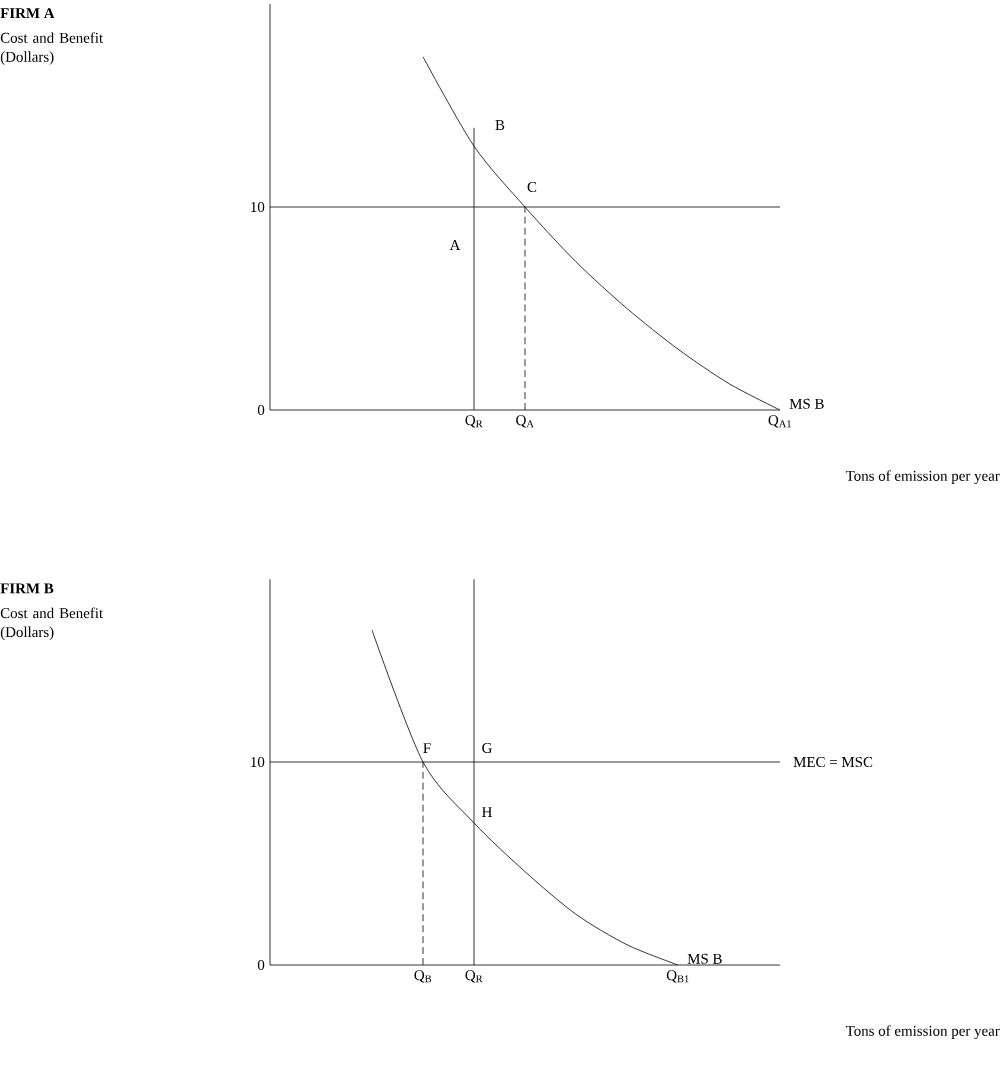 This screenshot has height=1072, width=1002. Describe the element at coordinates (27, 13) in the screenshot. I see `text: FIRM A` at that location.